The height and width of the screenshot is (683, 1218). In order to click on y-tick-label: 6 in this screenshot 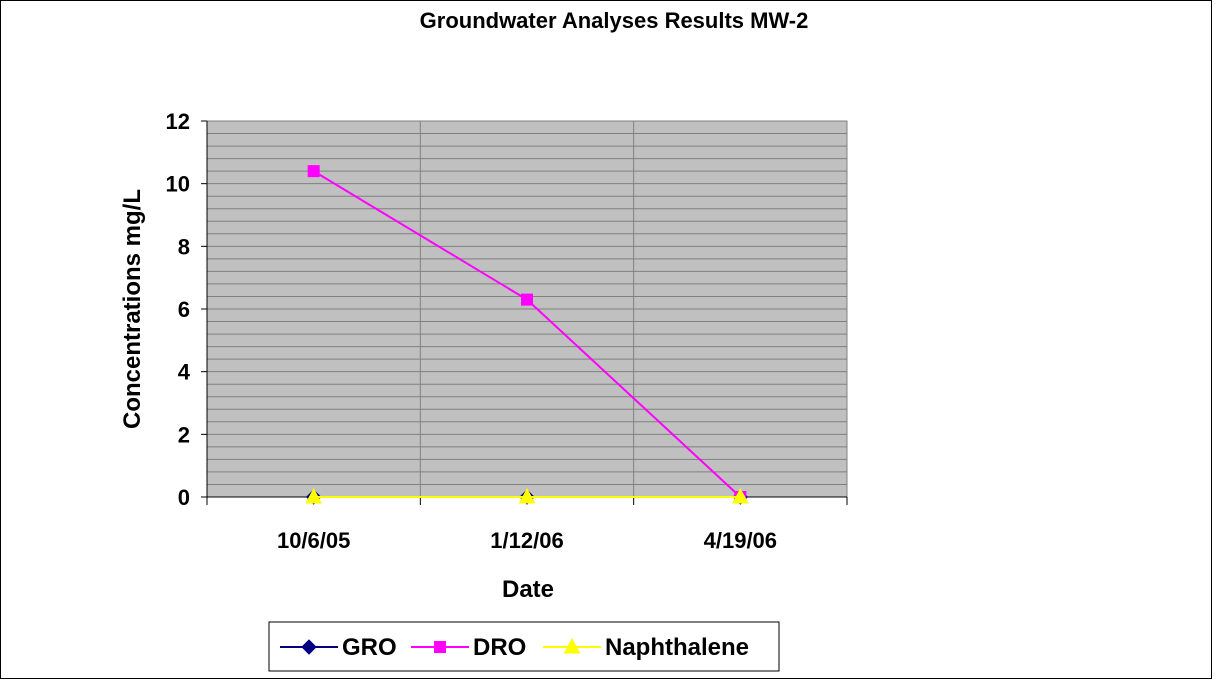, I will do `click(184, 309)`.